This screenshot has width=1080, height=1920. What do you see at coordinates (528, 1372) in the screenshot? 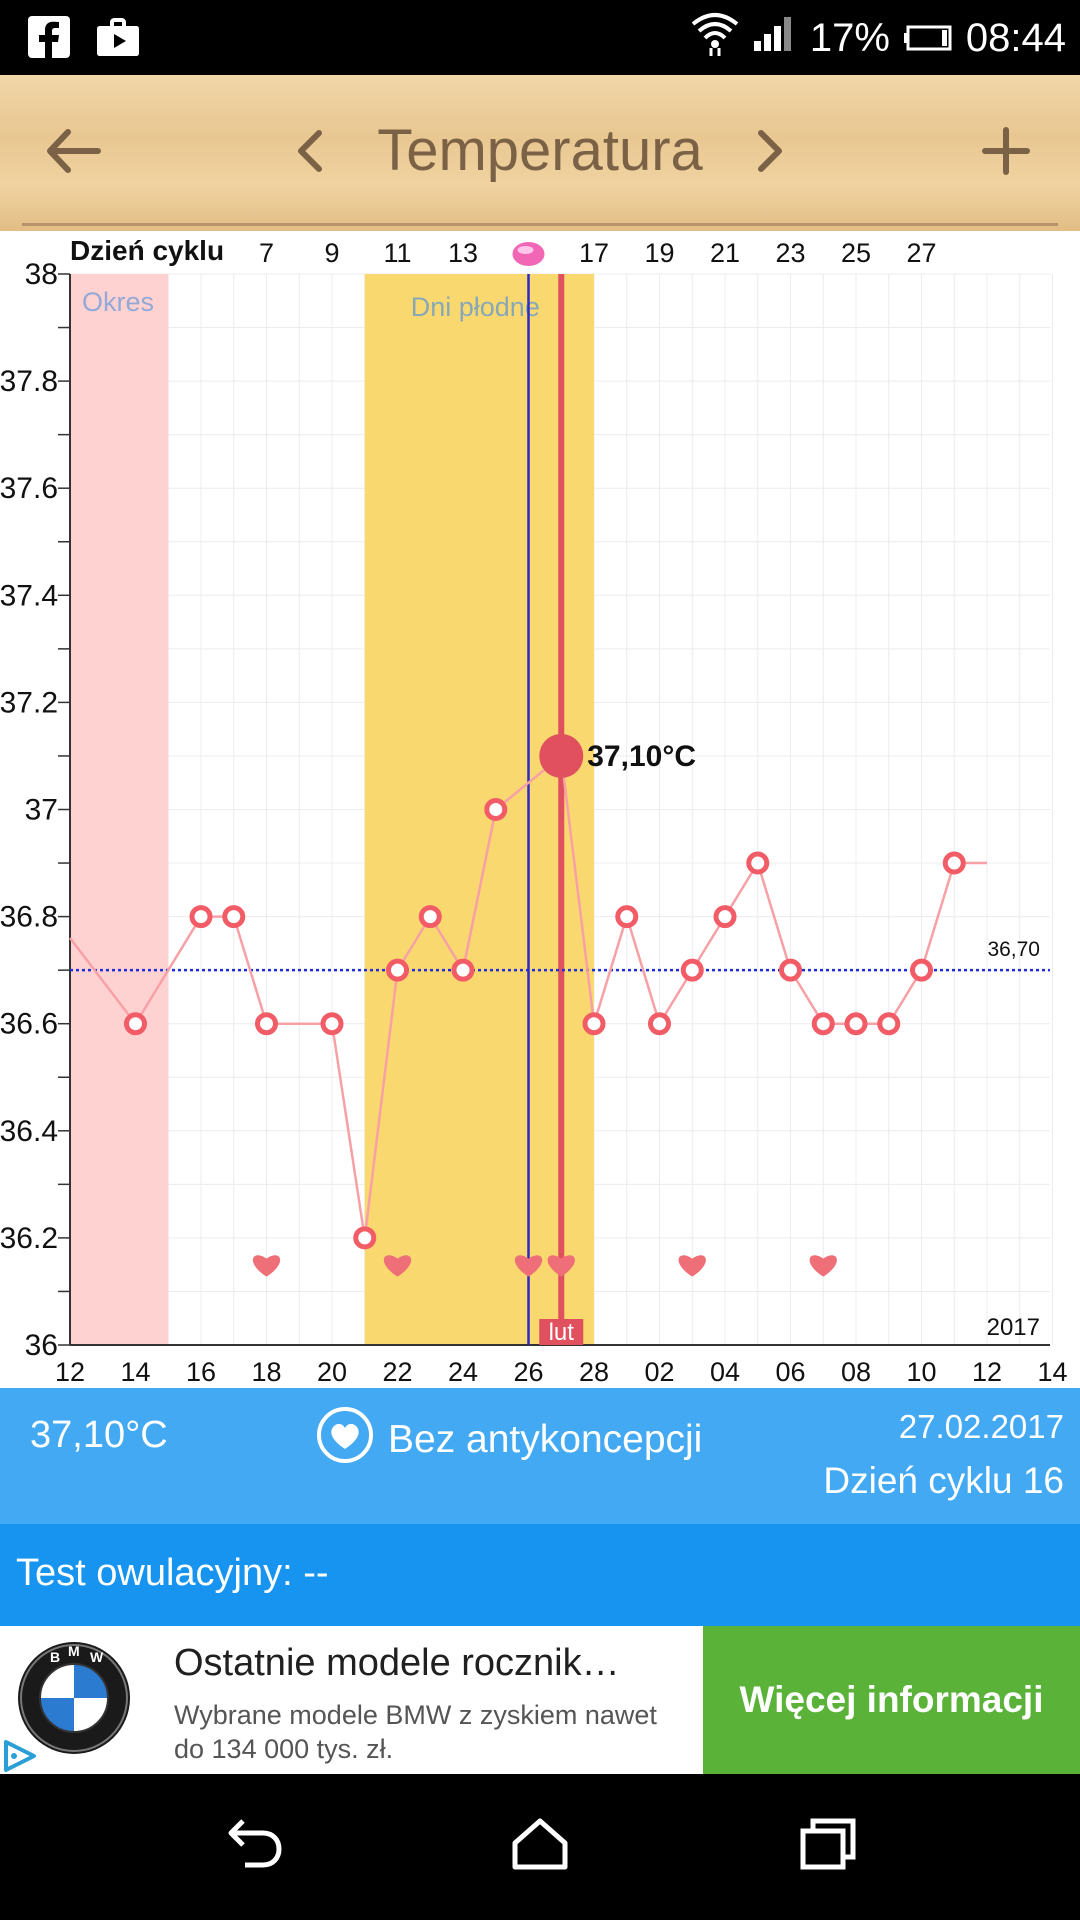
I see `x-tick-label: 26` at bounding box center [528, 1372].